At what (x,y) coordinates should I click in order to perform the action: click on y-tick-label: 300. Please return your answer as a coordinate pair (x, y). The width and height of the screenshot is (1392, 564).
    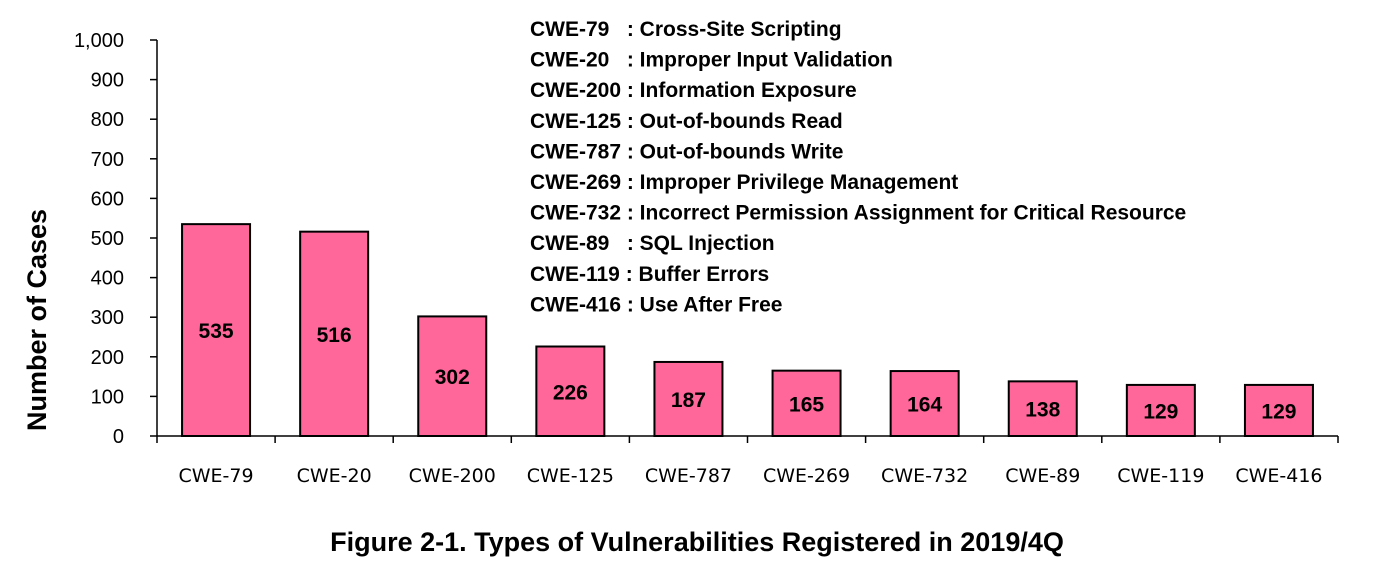
    Looking at the image, I should click on (107, 318).